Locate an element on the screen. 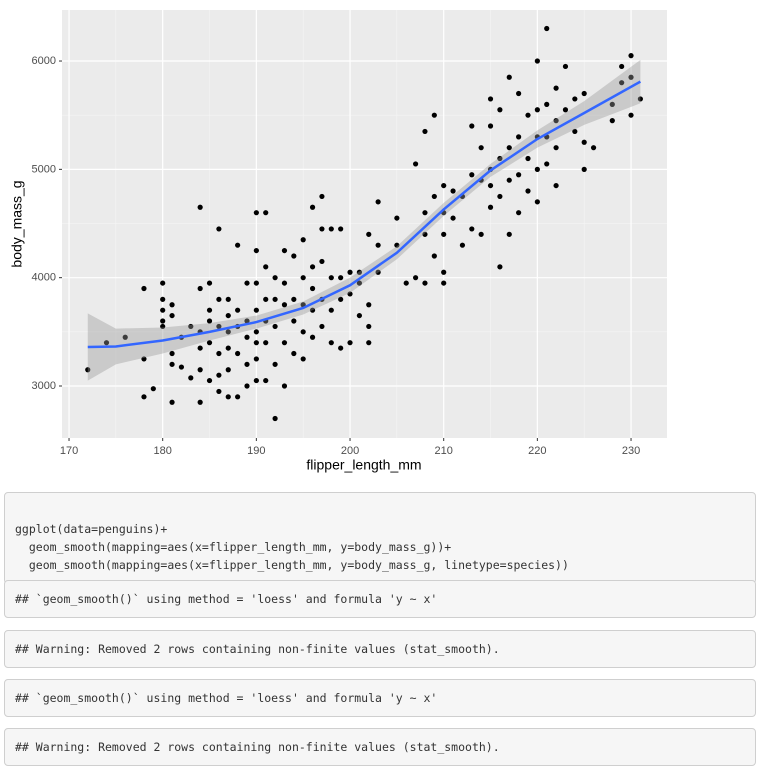 Image resolution: width=762 pixels, height=773 pixels. y-tick-label: 6000 is located at coordinates (44, 61).